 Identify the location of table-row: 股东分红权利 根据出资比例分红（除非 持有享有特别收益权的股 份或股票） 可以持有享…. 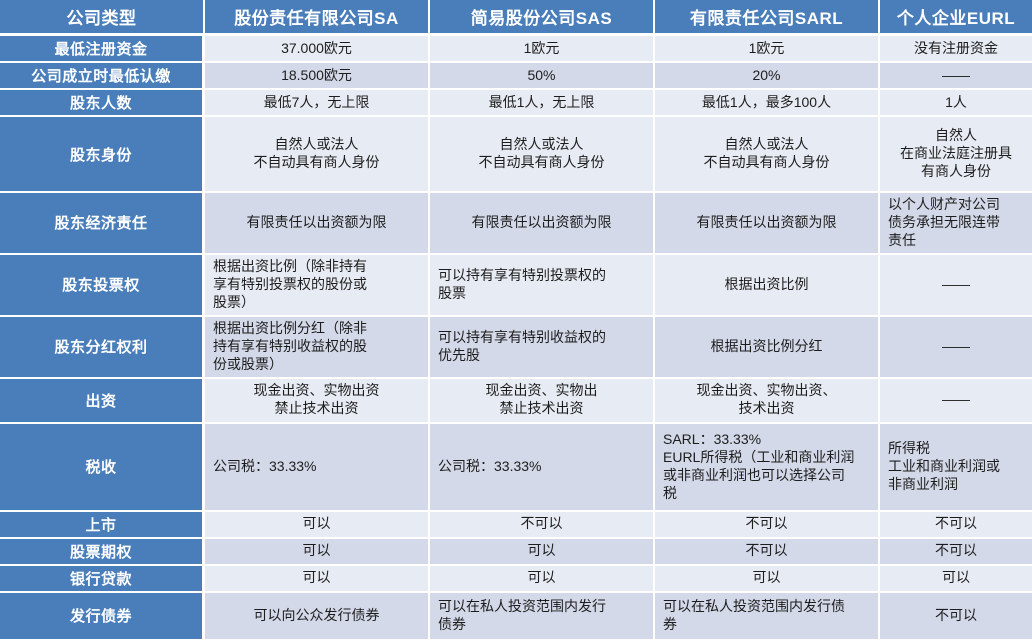
(516, 347).